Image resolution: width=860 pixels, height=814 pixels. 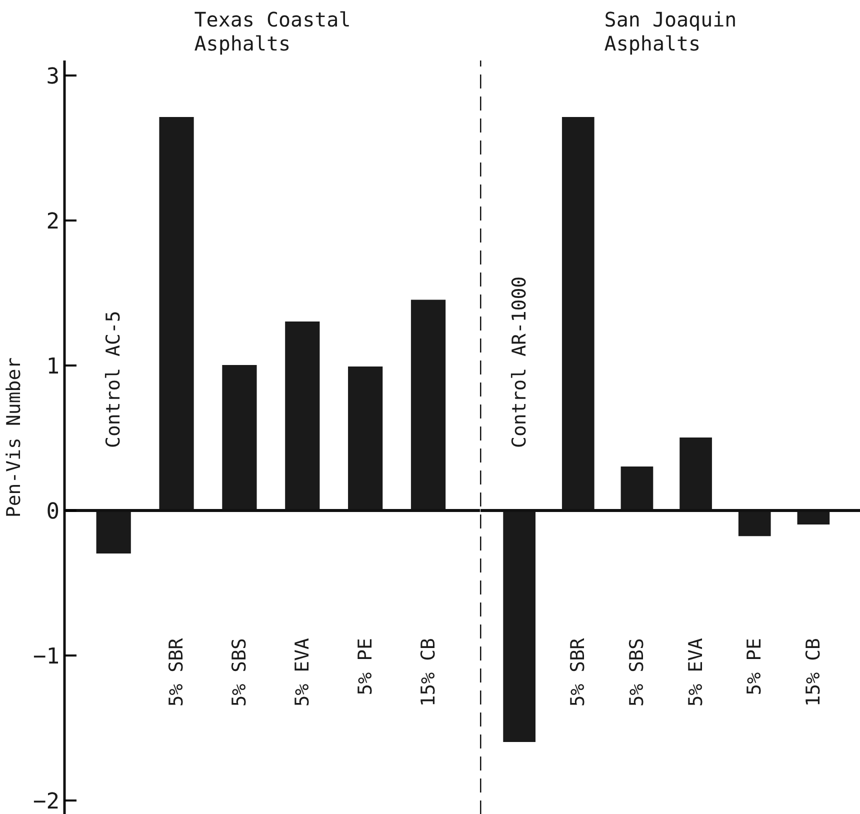 What do you see at coordinates (14, 437) in the screenshot?
I see `y-axis-title: Pen-Vis Number` at bounding box center [14, 437].